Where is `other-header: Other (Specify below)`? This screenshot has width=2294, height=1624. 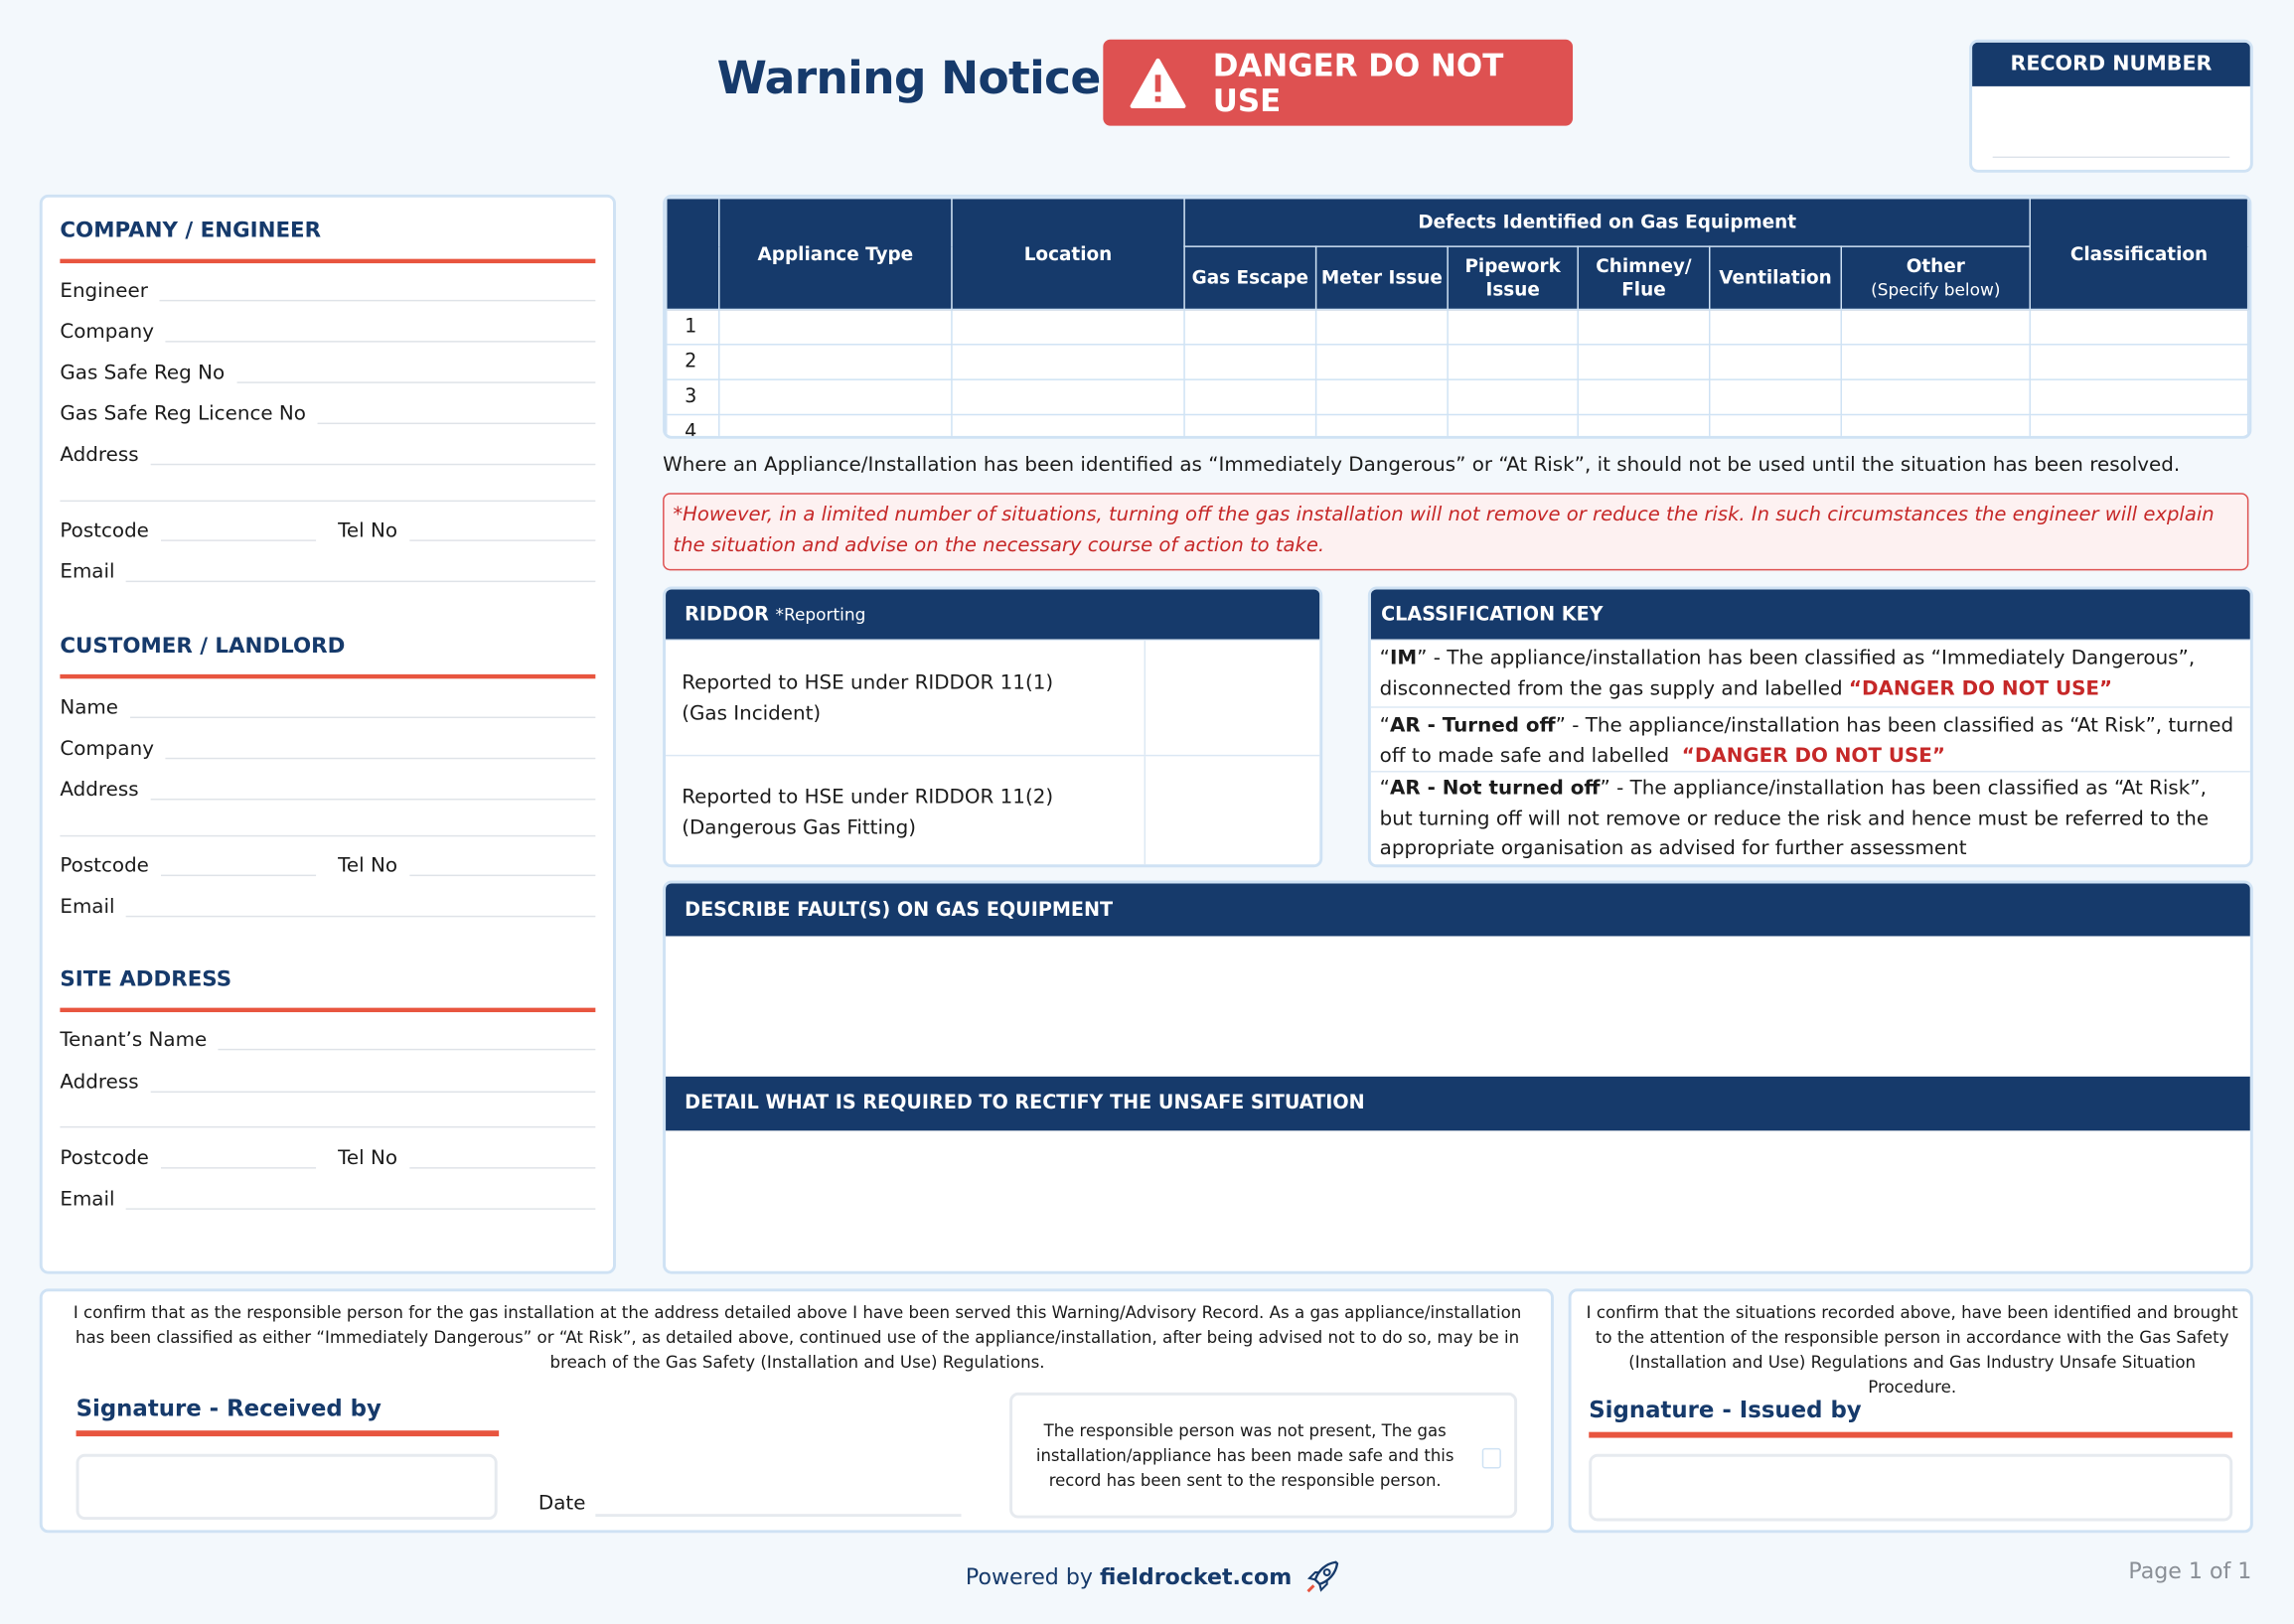 other-header: Other (Specify below) is located at coordinates (1936, 278).